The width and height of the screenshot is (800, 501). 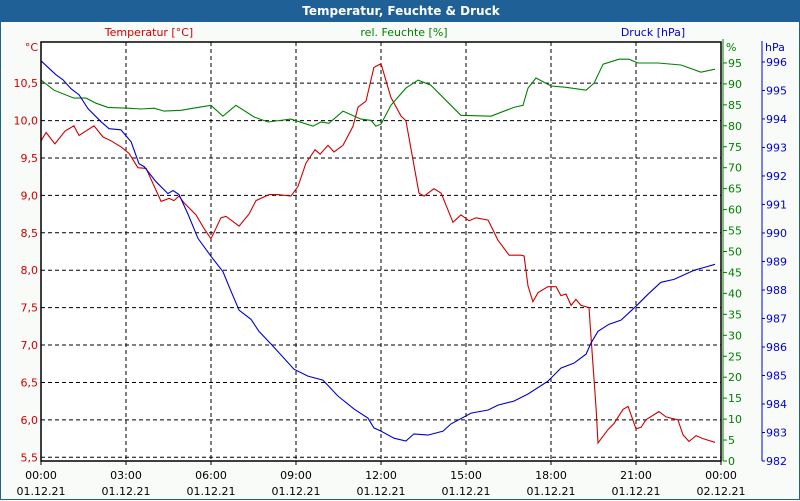 I want to click on legend-temperature: Temperatur [°C], so click(x=148, y=32).